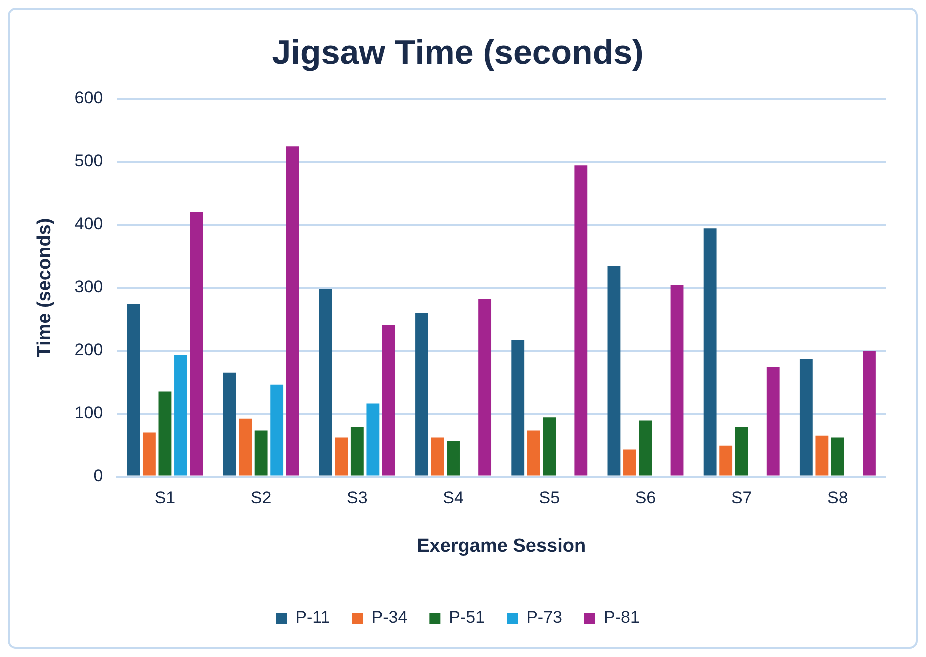  I want to click on legend-label: P-81, so click(622, 618).